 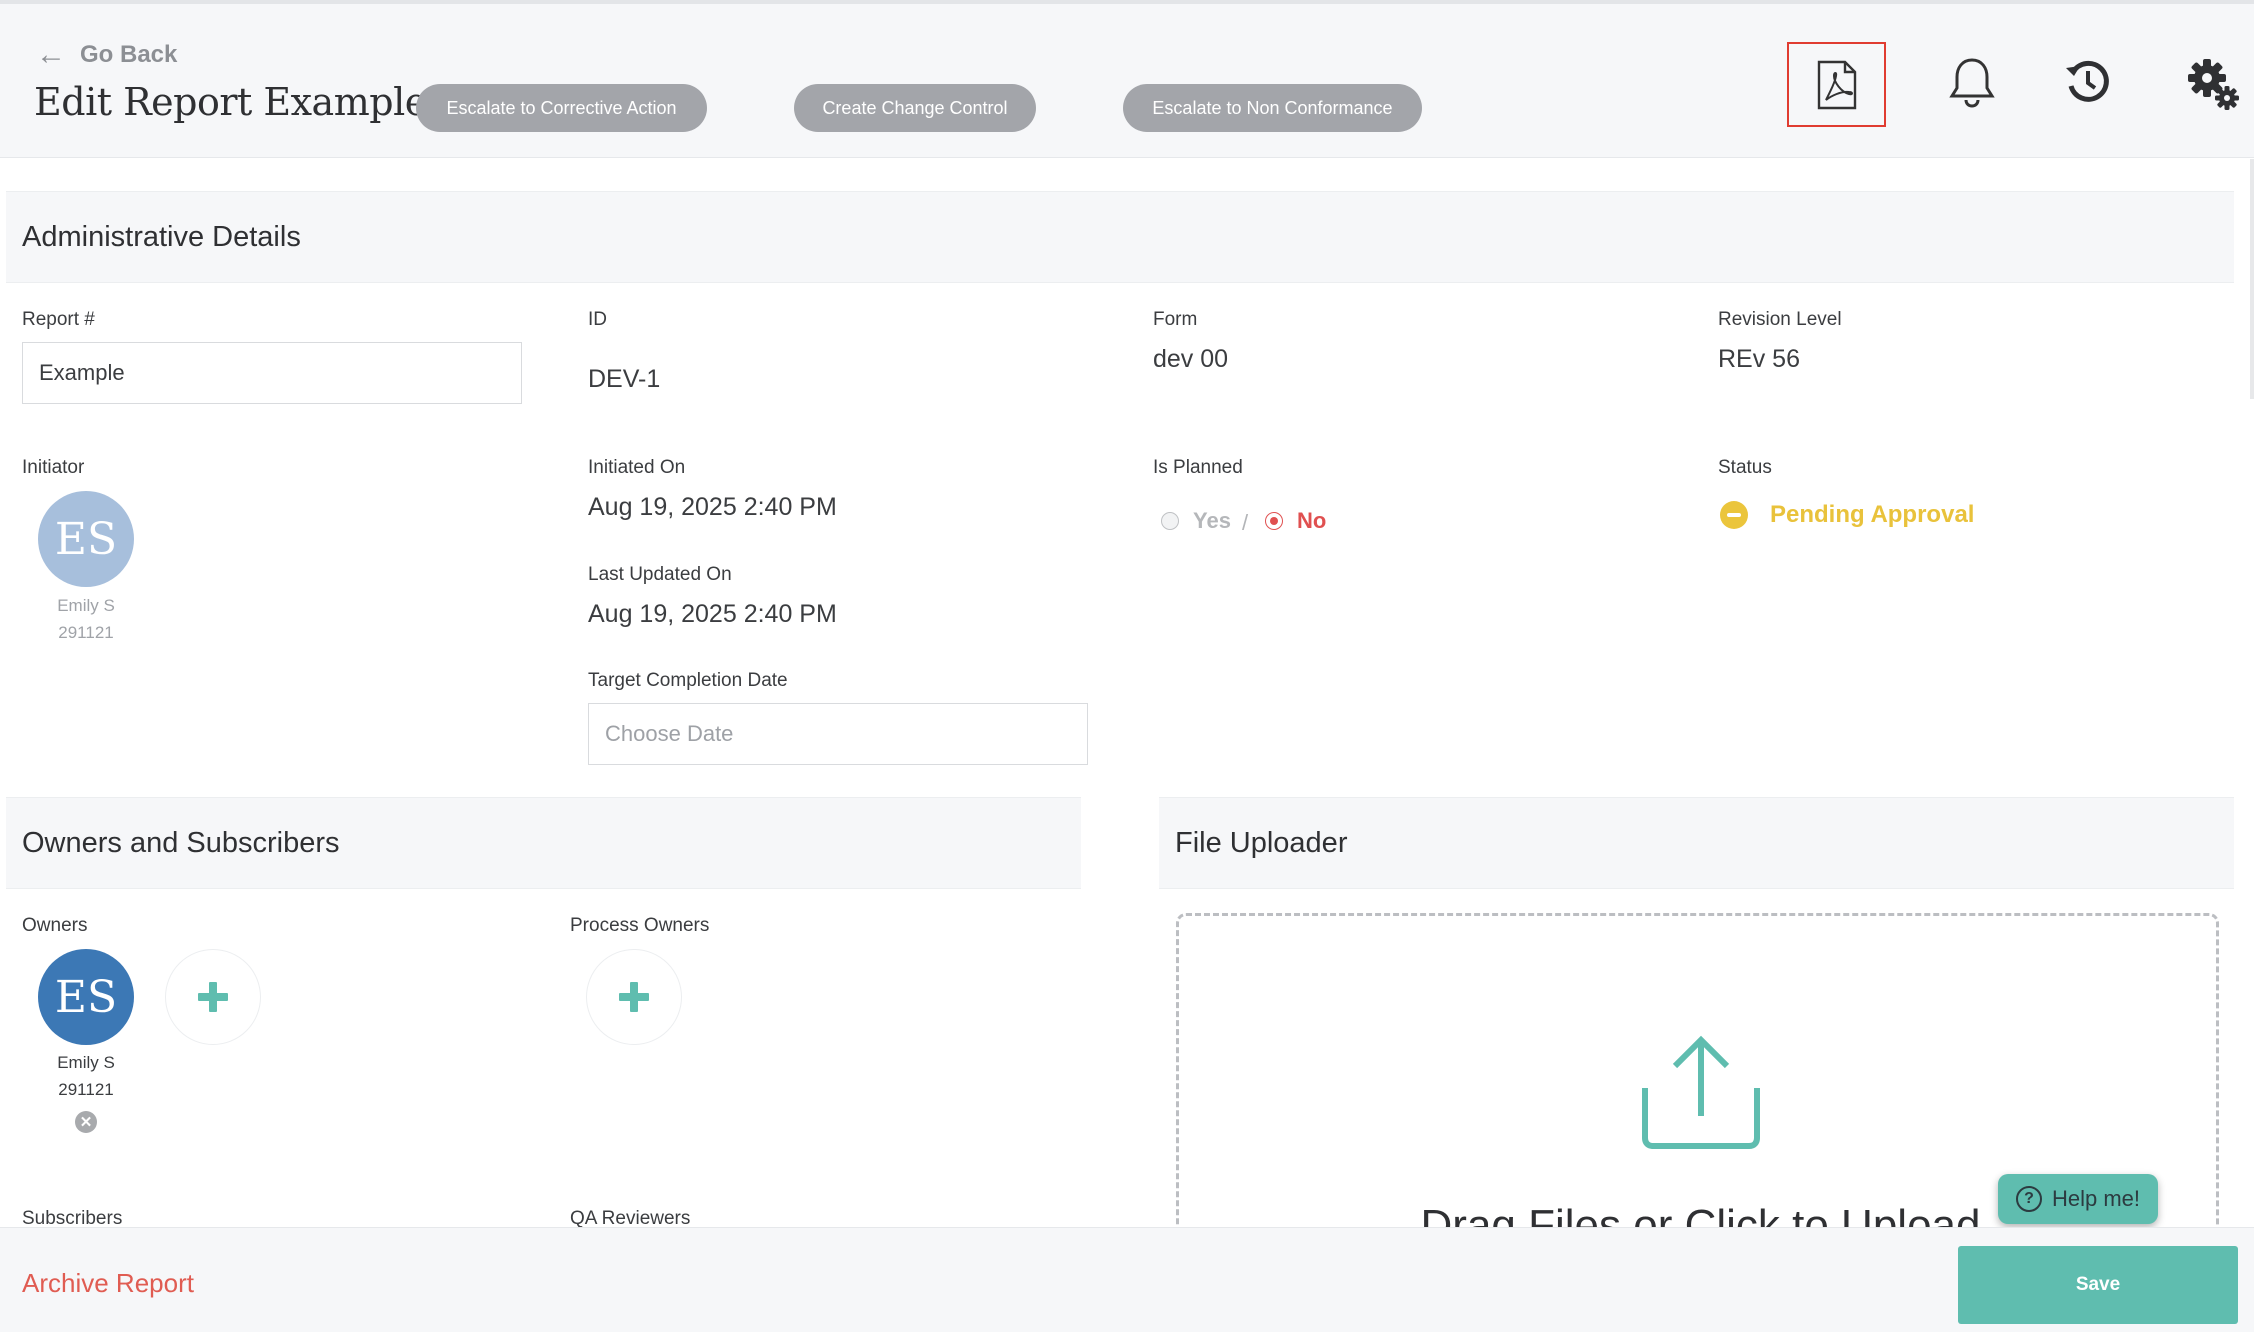 I want to click on radio-checked-icon, so click(x=1274, y=521).